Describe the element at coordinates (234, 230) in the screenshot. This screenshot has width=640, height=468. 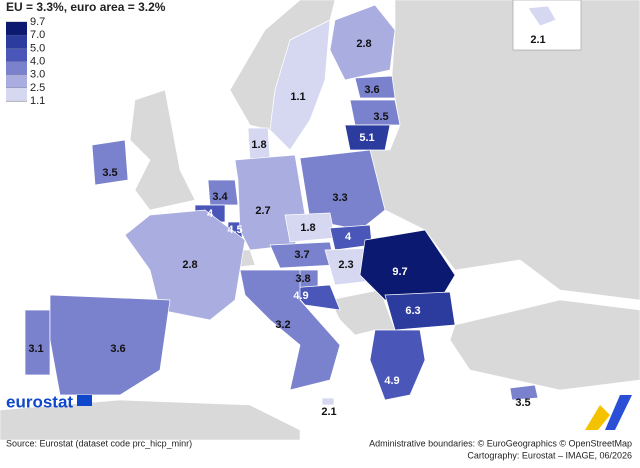
I see `region-label: 4.5` at that location.